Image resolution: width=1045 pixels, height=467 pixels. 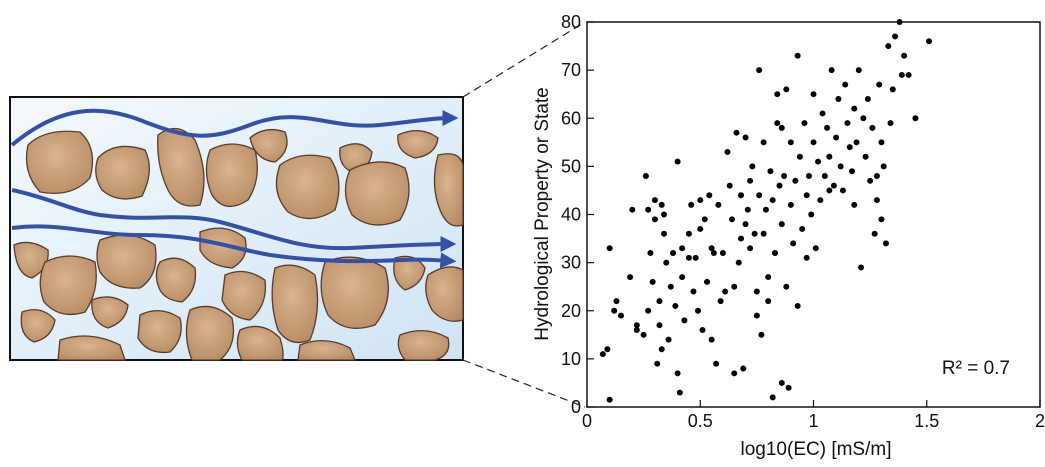 I want to click on x-tick-label: 0, so click(x=587, y=421).